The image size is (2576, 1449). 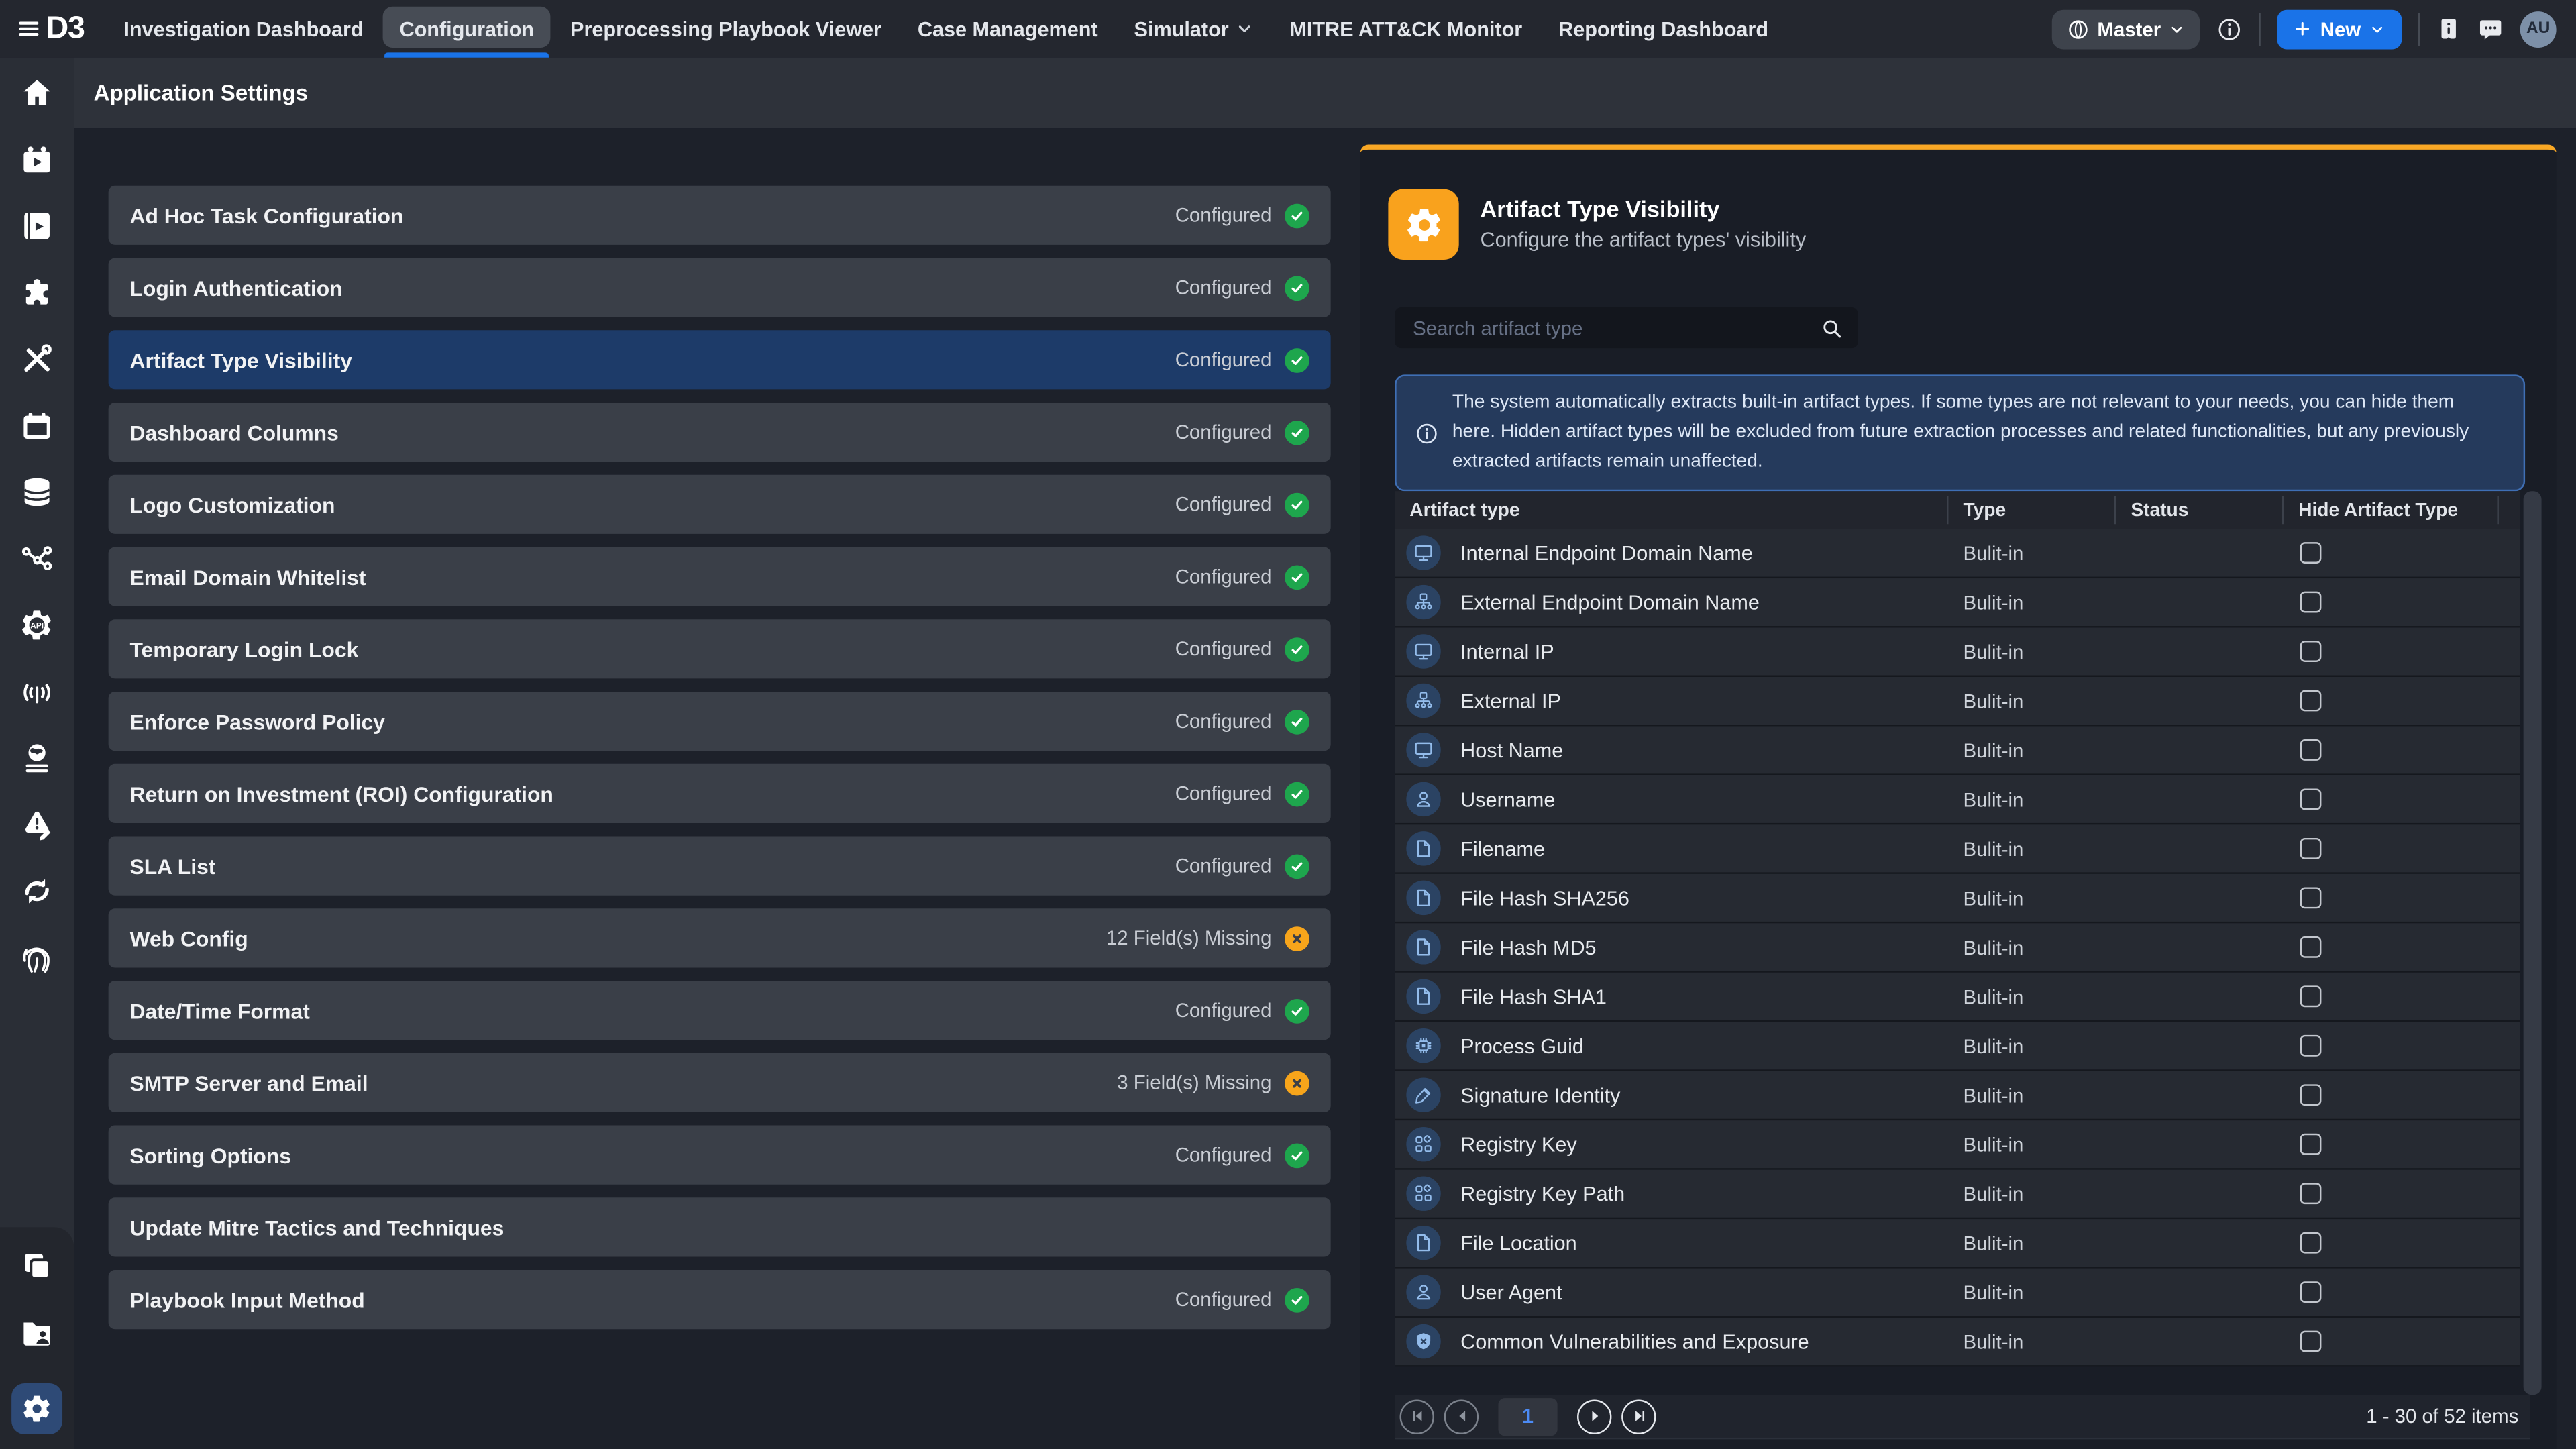 What do you see at coordinates (719, 866) in the screenshot?
I see `settings-item-sla-list: SLA List Configured` at bounding box center [719, 866].